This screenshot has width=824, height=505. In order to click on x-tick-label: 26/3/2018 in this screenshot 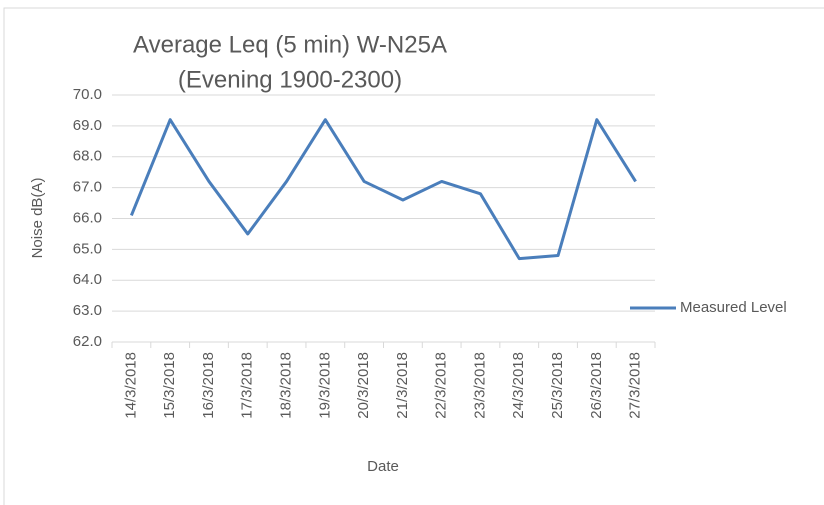, I will do `click(596, 385)`.